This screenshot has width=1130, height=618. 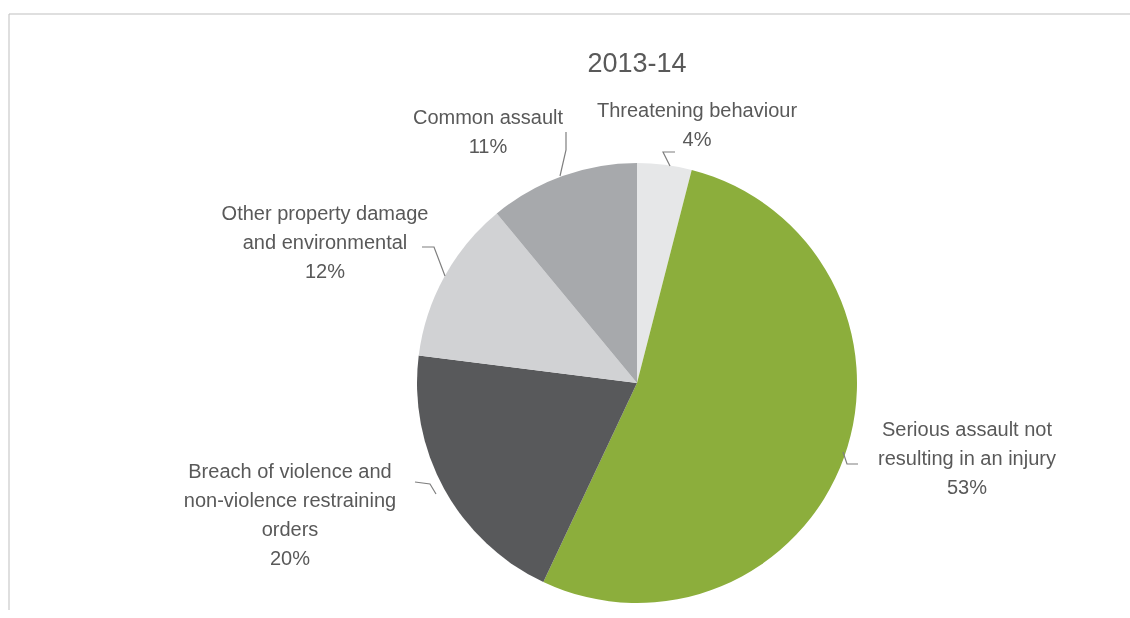 I want to click on slice-label: Common assault, so click(x=488, y=117).